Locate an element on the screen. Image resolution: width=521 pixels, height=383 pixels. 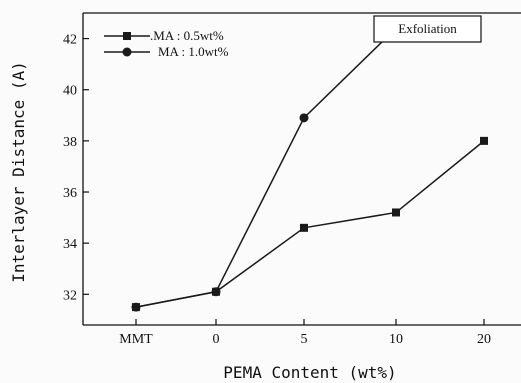
x-axis-title: PEMA Content (wt%) is located at coordinates (309, 372).